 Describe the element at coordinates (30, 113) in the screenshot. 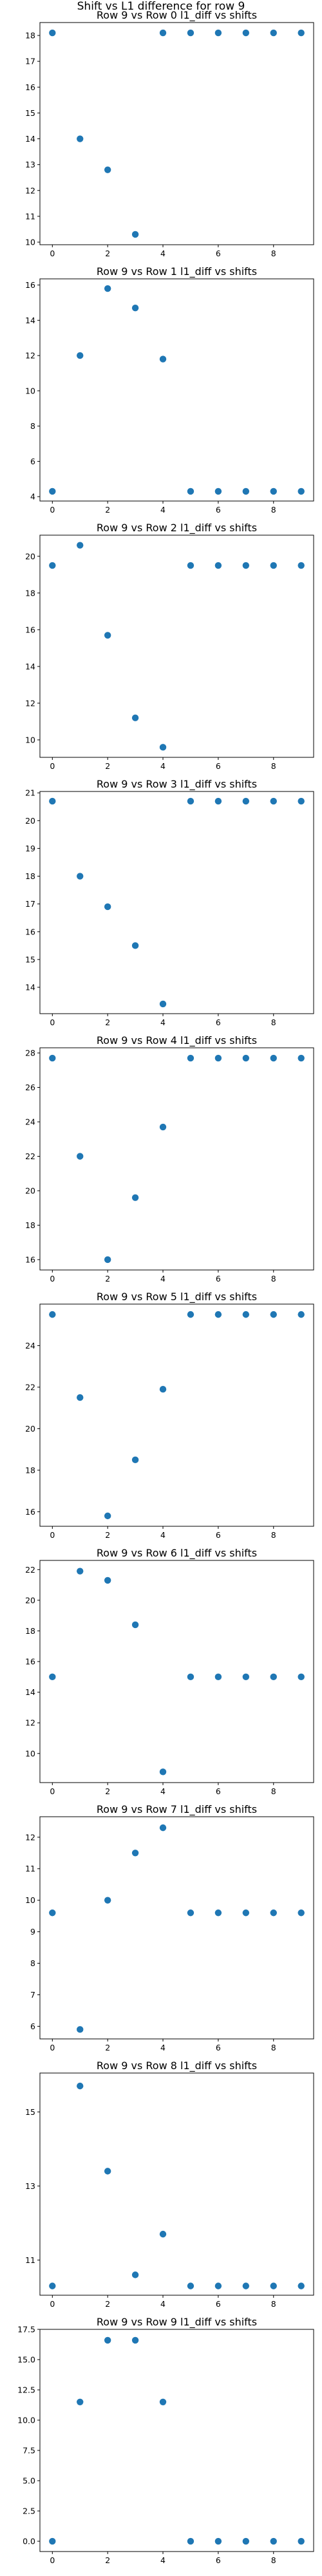

I see `y-tick-label: 15` at that location.